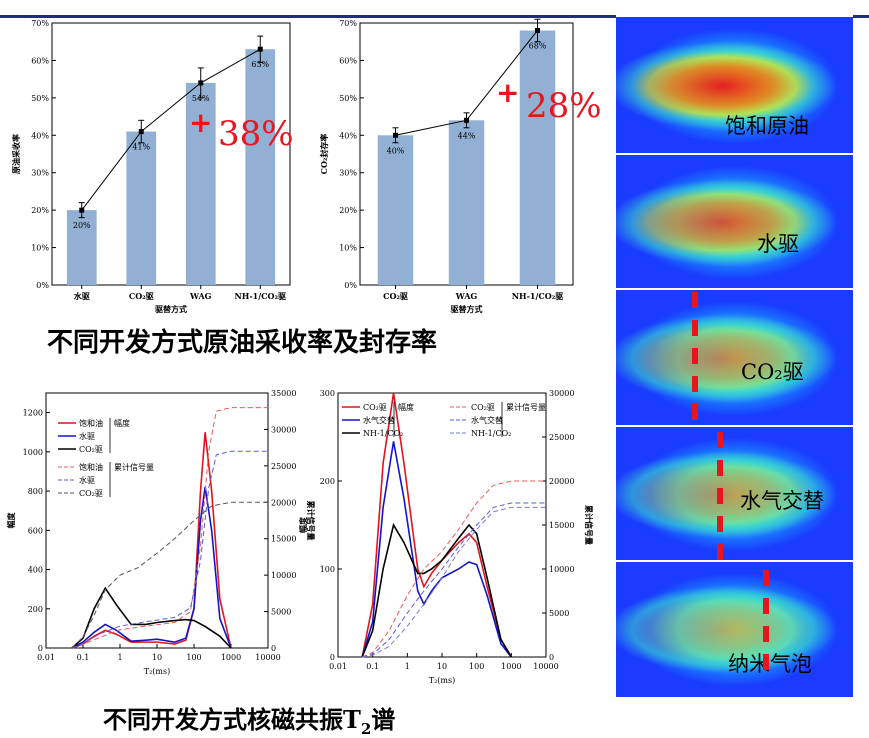  I want to click on y-tick-label: 200, so click(327, 481).